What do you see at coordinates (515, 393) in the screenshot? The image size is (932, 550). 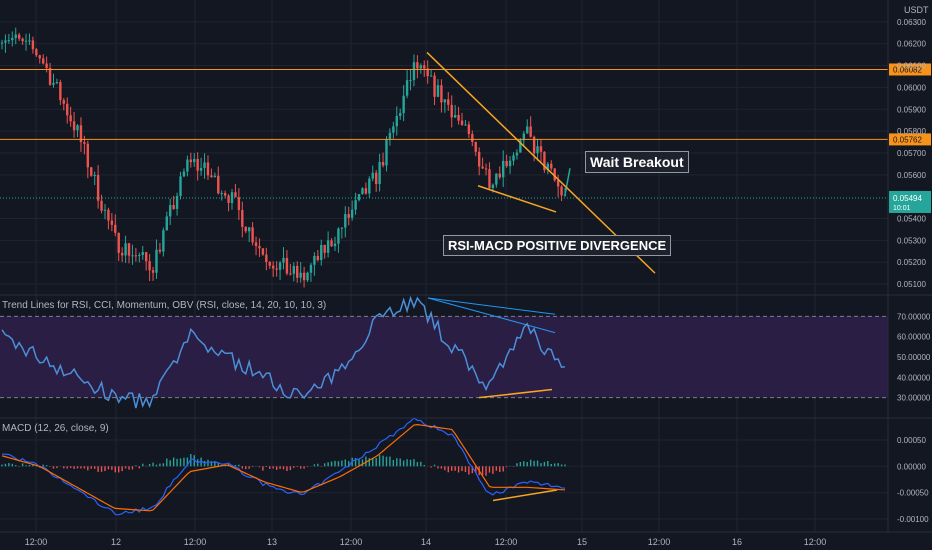 I see `rsi-divergence-line` at bounding box center [515, 393].